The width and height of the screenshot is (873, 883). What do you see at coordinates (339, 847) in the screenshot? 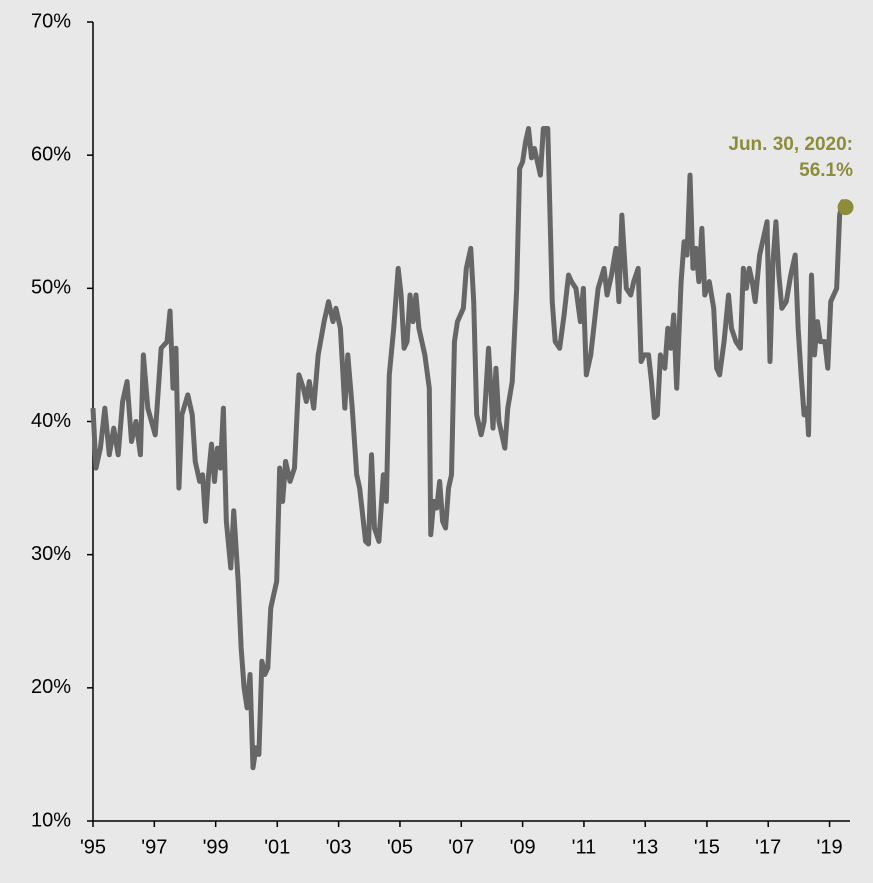
I see `x-tick-label: '03` at bounding box center [339, 847].